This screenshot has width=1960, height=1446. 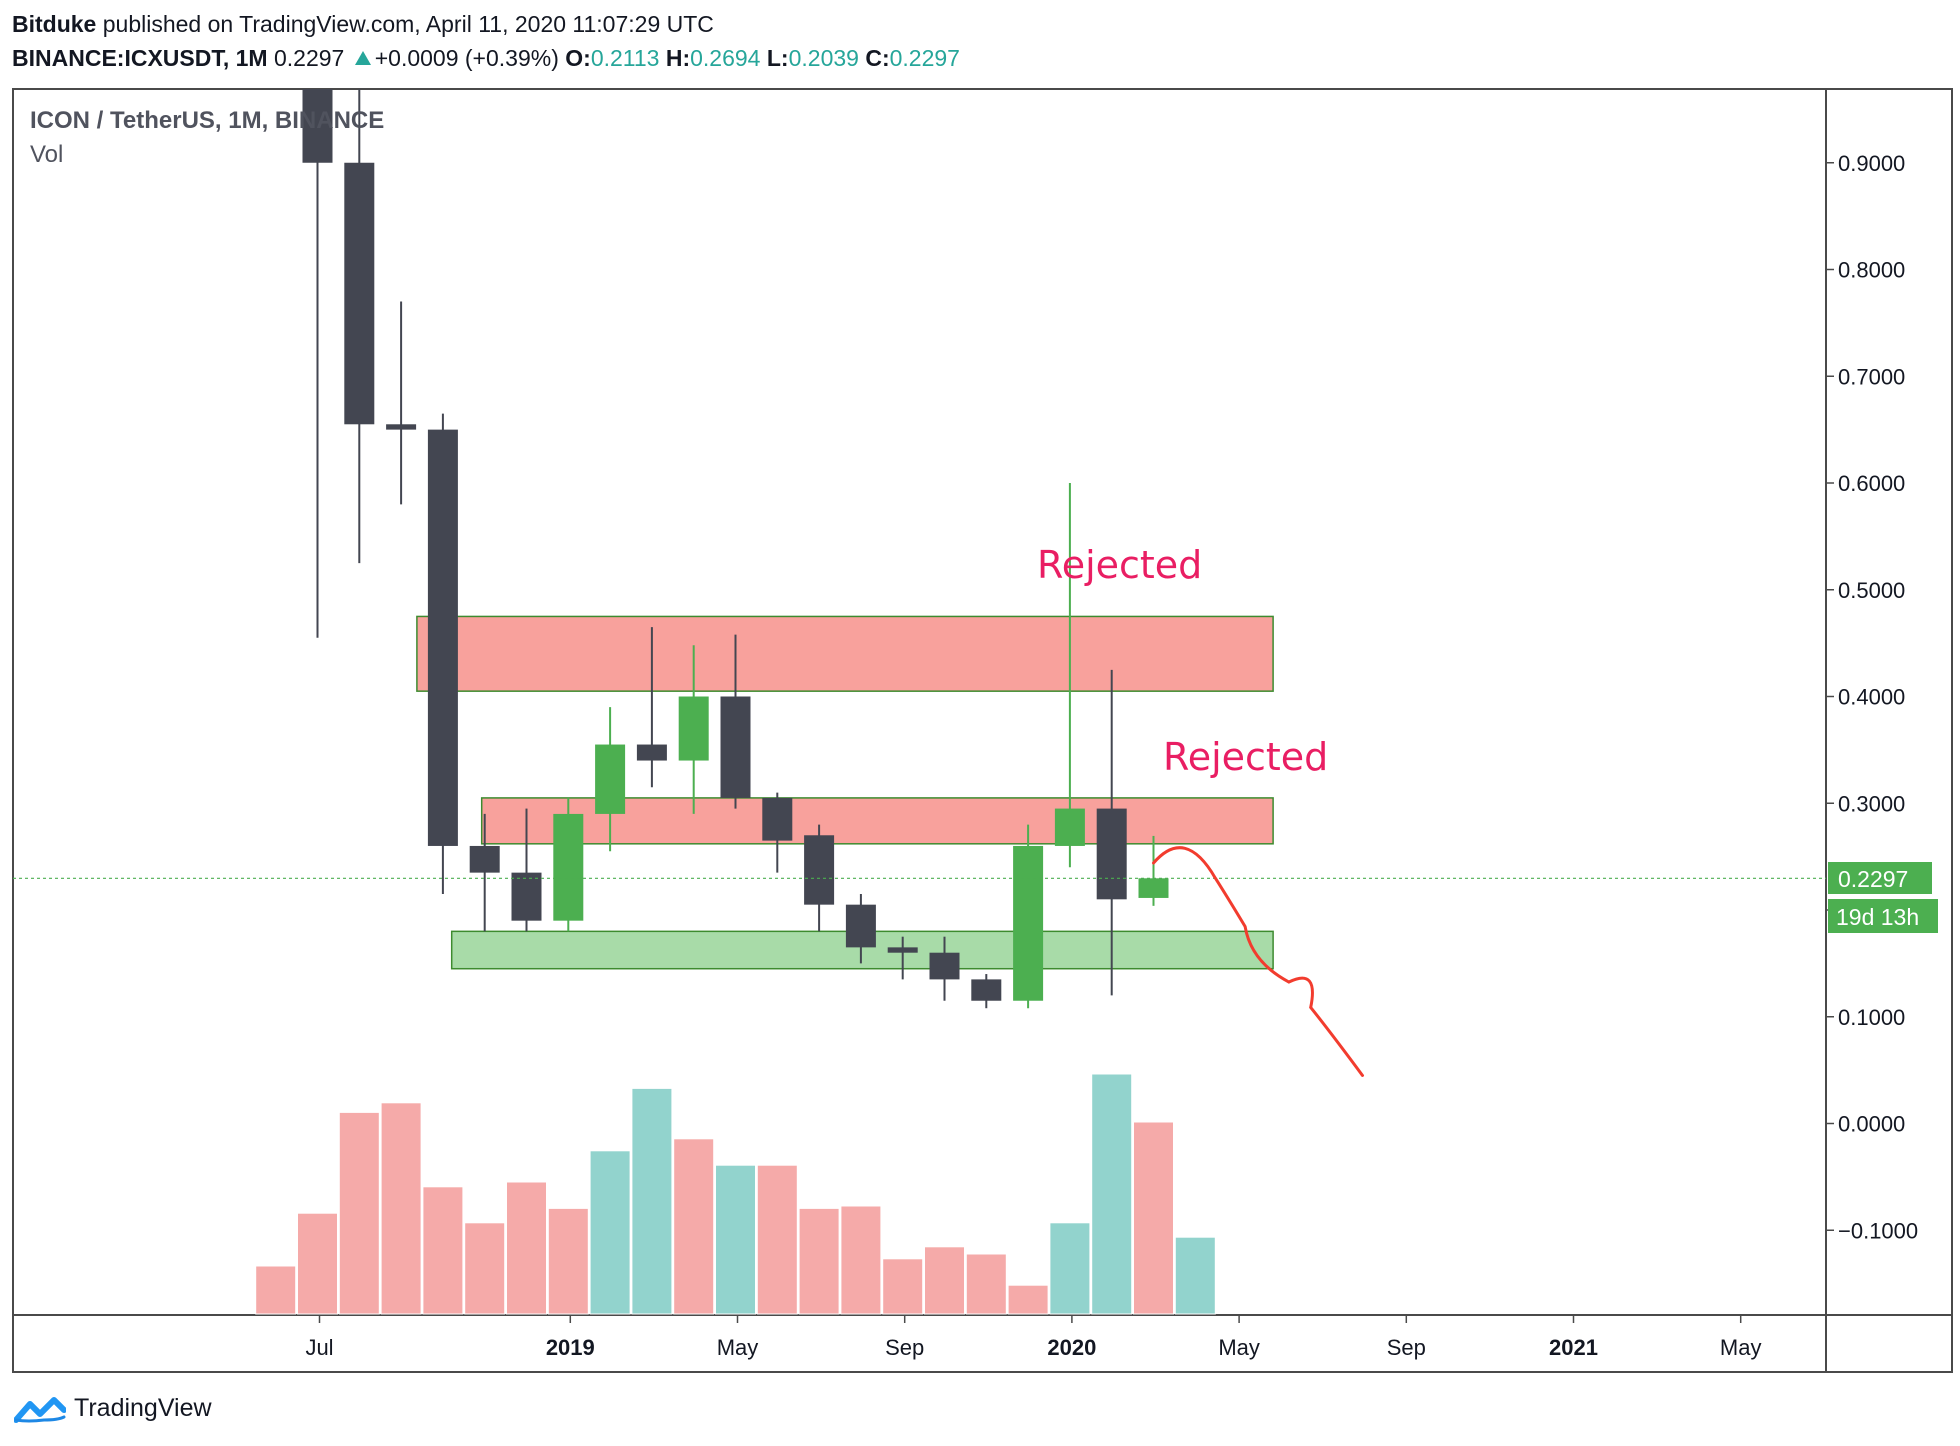 I want to click on last-price: 0.2297, so click(x=309, y=58).